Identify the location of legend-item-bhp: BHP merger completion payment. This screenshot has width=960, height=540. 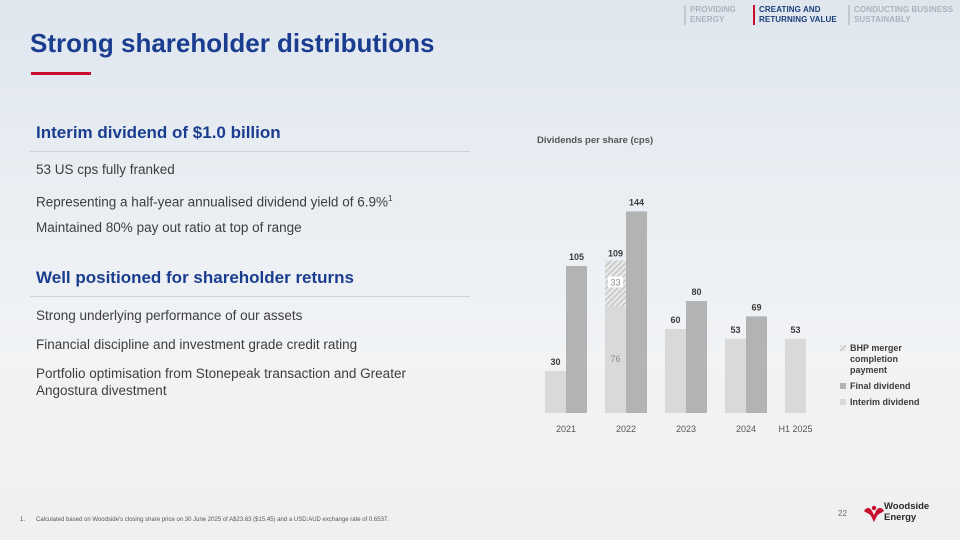
(871, 359).